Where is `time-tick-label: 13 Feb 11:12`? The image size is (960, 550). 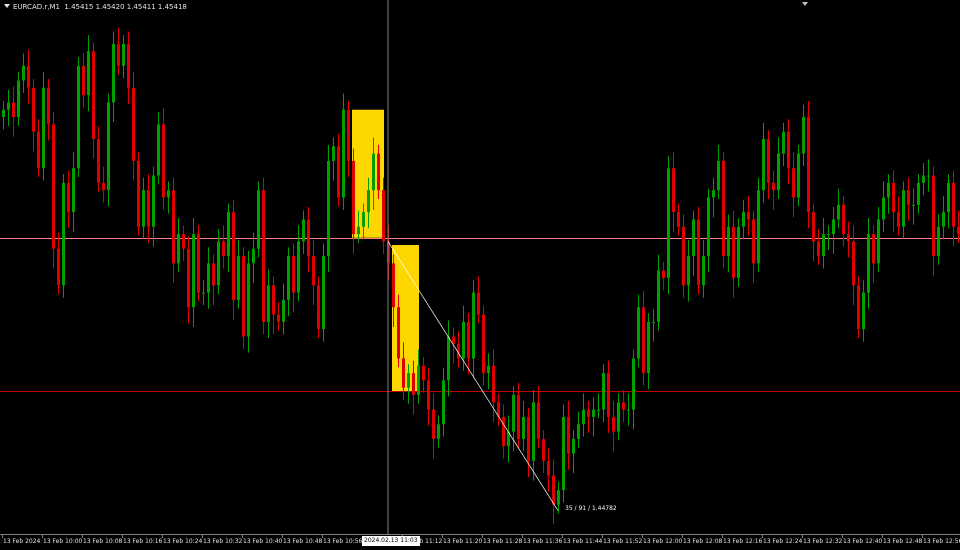 time-tick-label: 13 Feb 11:12 is located at coordinates (423, 541).